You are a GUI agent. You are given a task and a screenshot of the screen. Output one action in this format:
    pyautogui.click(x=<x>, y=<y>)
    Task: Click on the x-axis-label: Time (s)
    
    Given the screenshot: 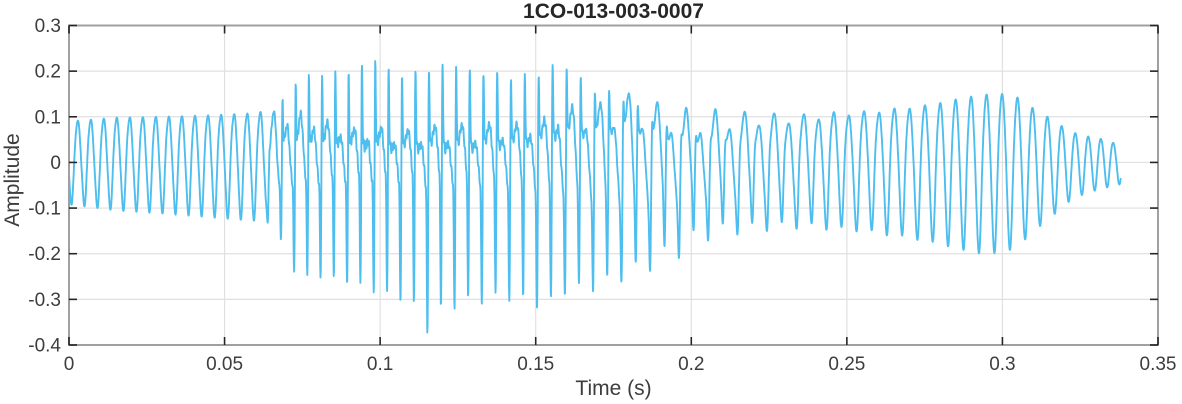 What is the action you would take?
    pyautogui.click(x=613, y=388)
    